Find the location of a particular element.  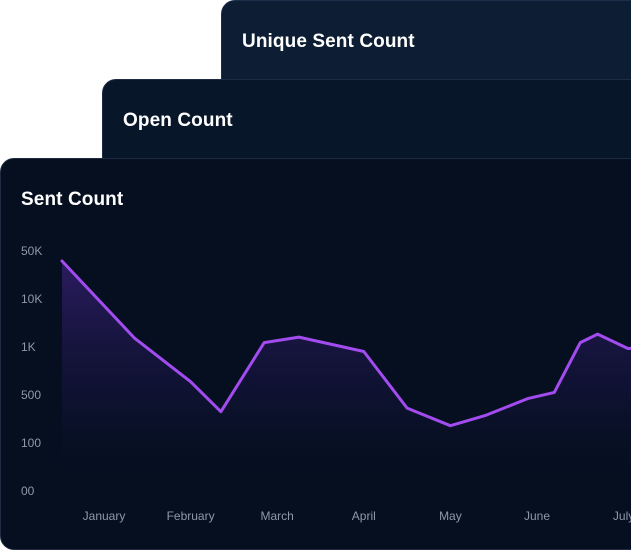

x-tick-label: May is located at coordinates (450, 516).